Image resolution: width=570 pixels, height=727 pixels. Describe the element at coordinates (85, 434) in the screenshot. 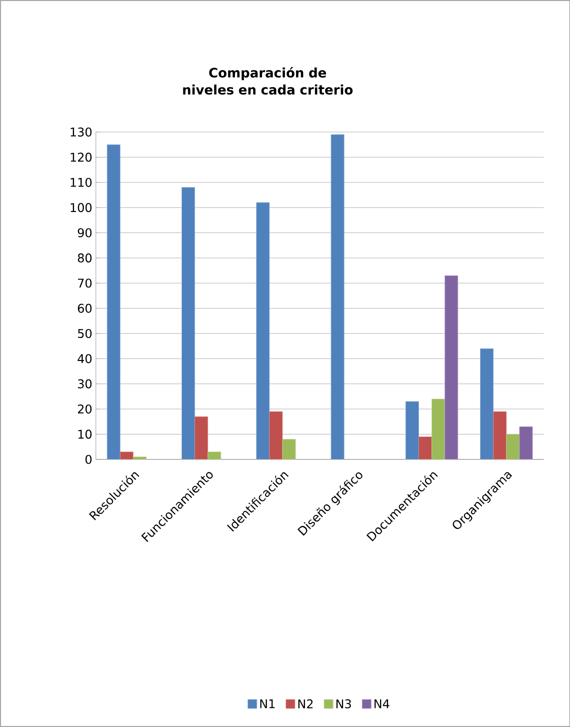

I see `y-tick-label: 10` at that location.